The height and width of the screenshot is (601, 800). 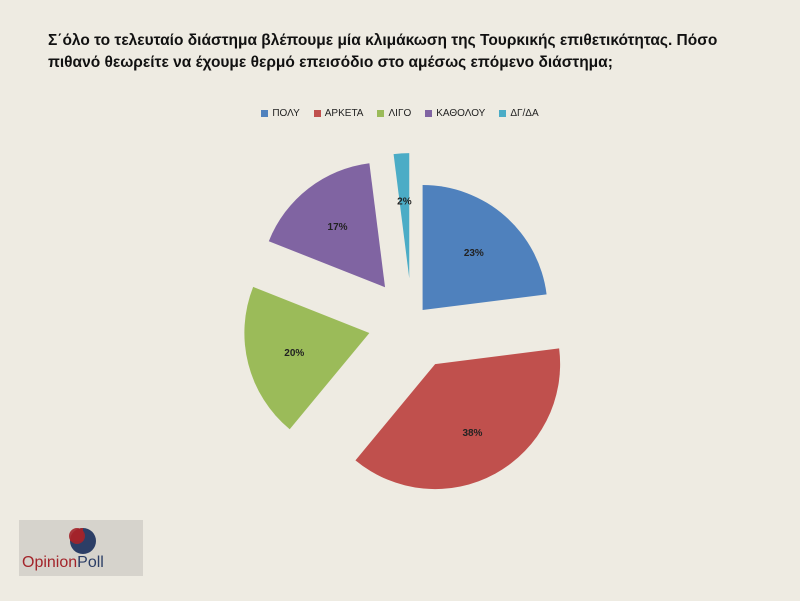 What do you see at coordinates (317, 113) in the screenshot?
I see `legend-swatch-arketa` at bounding box center [317, 113].